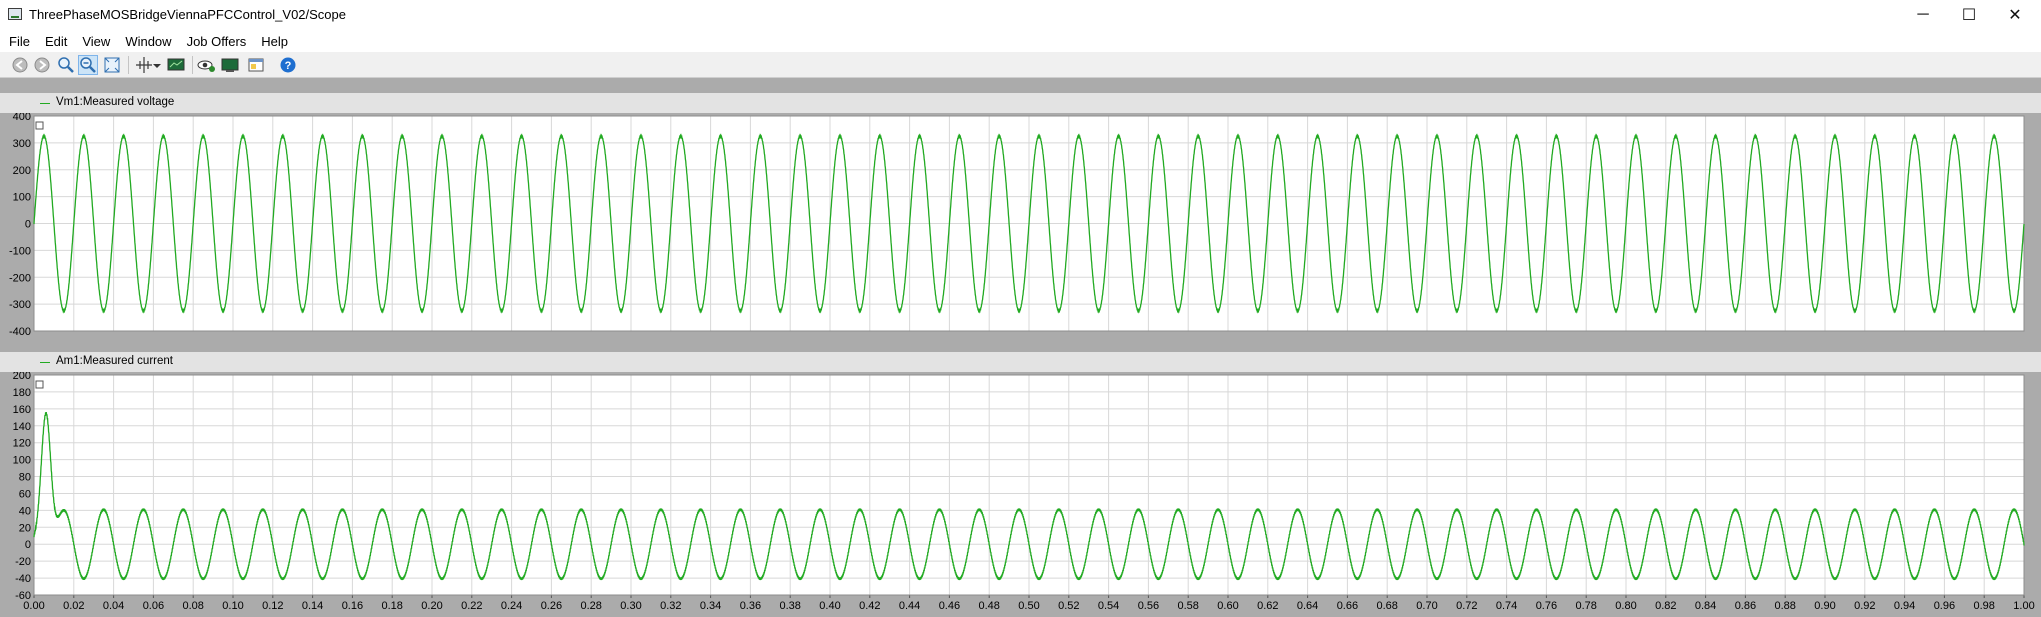  Describe the element at coordinates (1148, 606) in the screenshot. I see `x-tick-label: 0.56` at that location.